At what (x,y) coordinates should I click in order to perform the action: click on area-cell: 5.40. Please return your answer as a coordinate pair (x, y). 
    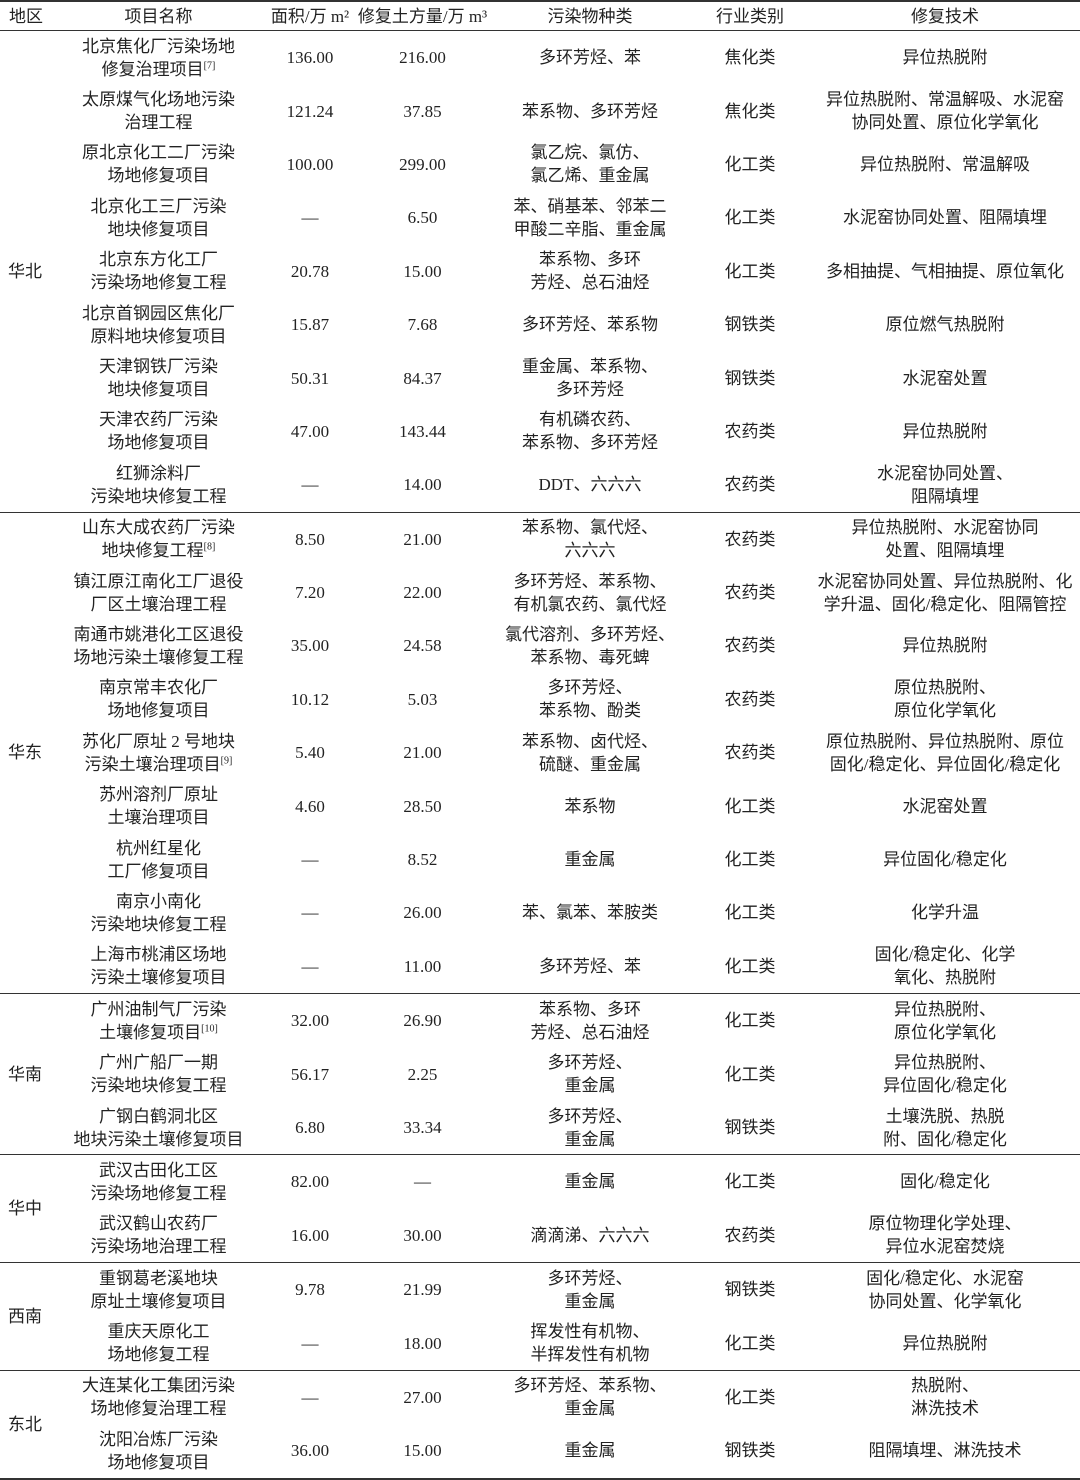
    Looking at the image, I should click on (310, 753).